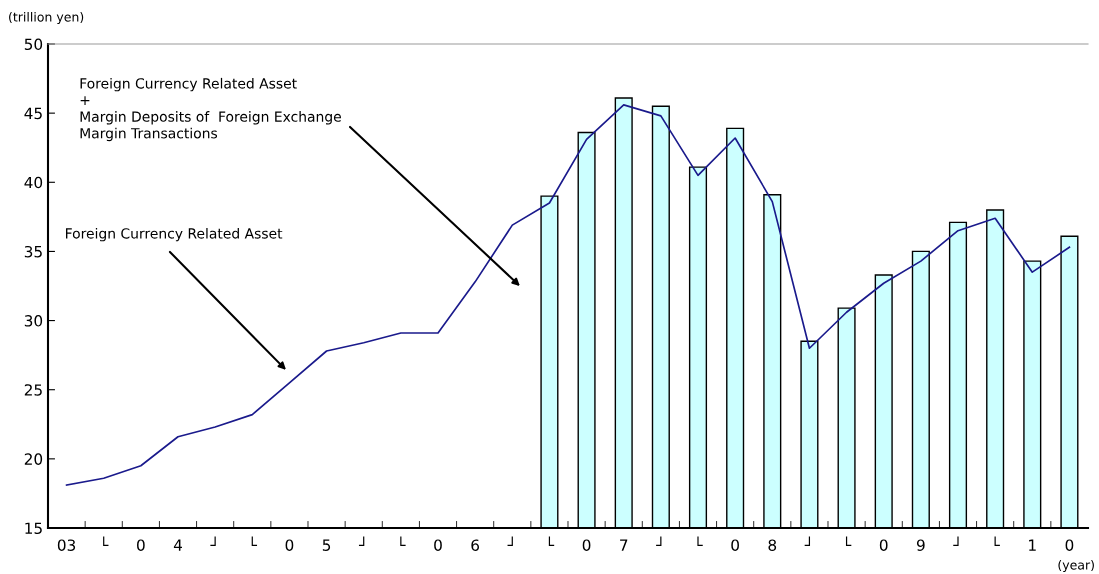 This screenshot has width=1099, height=574. Describe the element at coordinates (33, 44) in the screenshot. I see `y-tick-label: 50` at that location.